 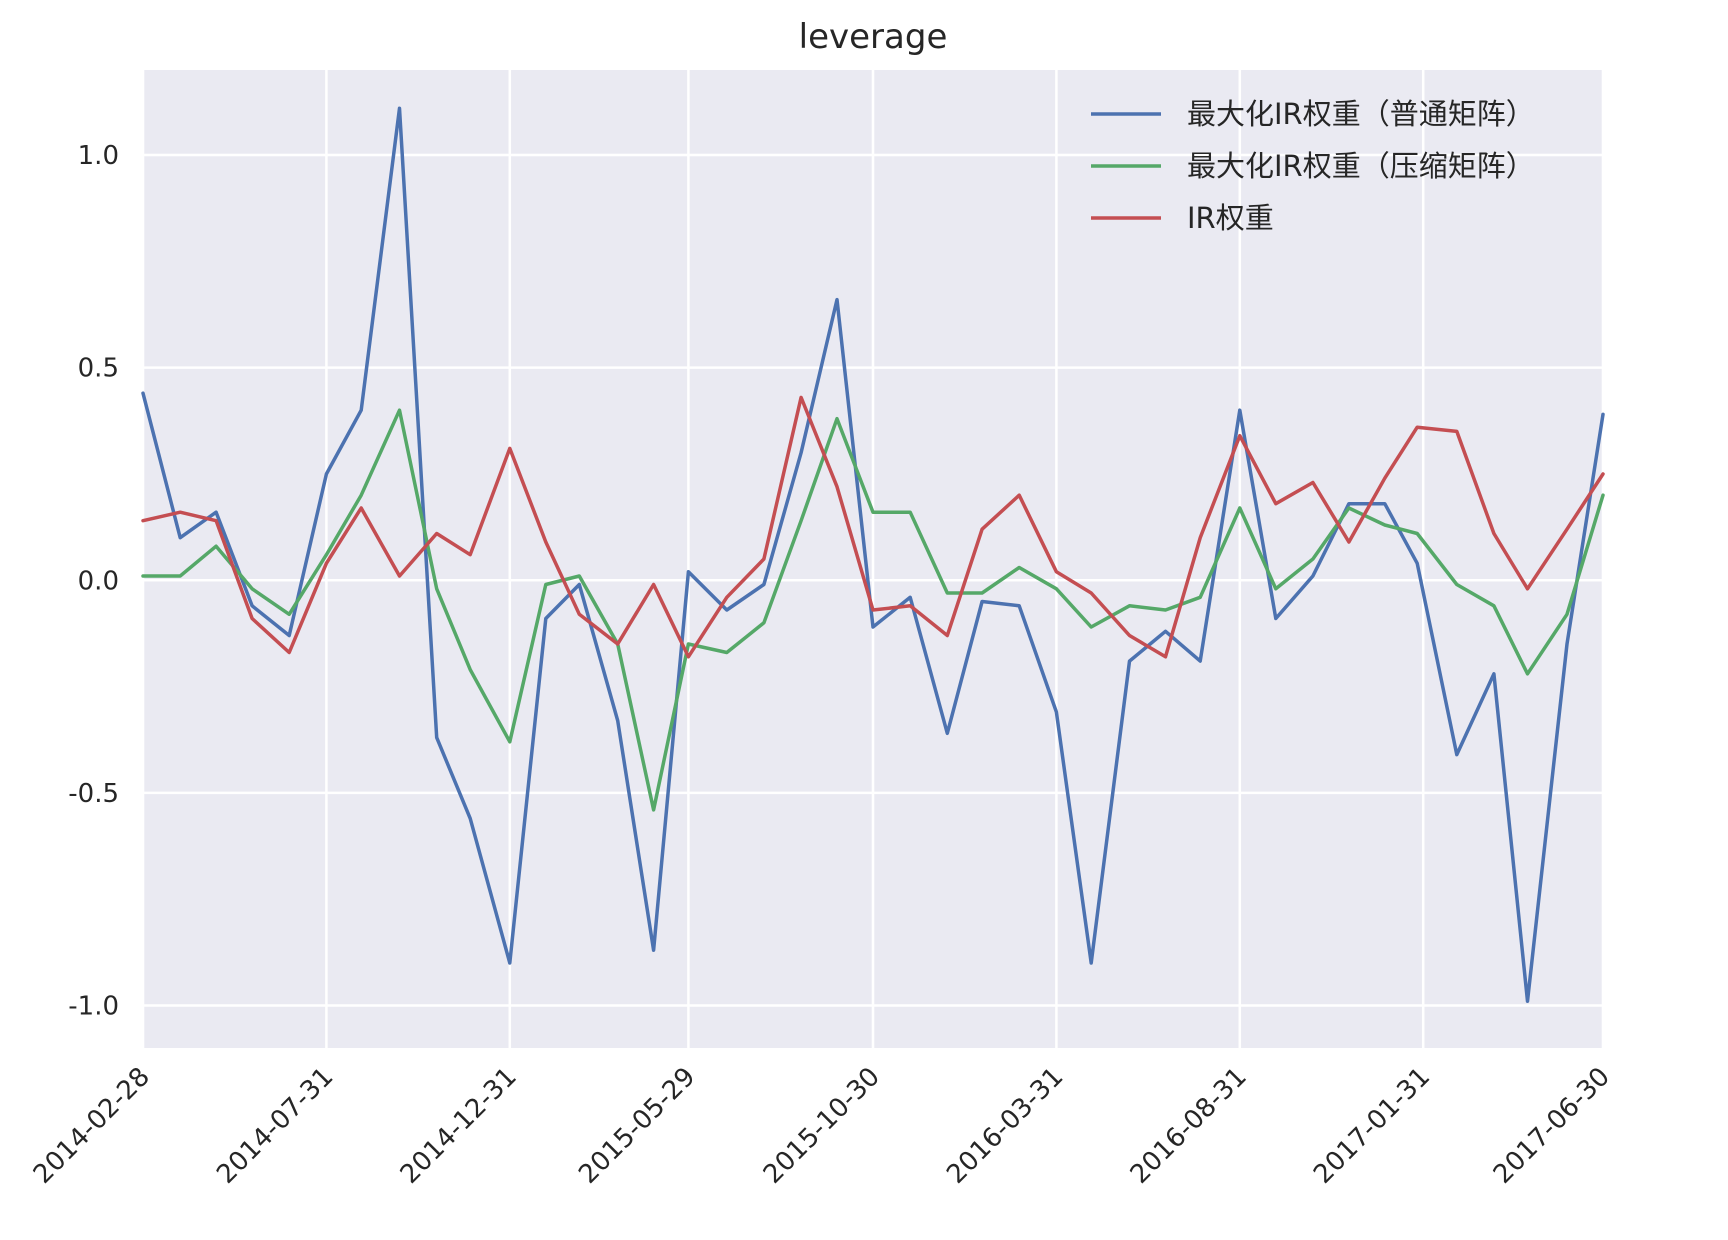 I want to click on y-axis-ticks: 1.0 0.5 0.0 -0.5 -1.0, so click(x=93, y=581).